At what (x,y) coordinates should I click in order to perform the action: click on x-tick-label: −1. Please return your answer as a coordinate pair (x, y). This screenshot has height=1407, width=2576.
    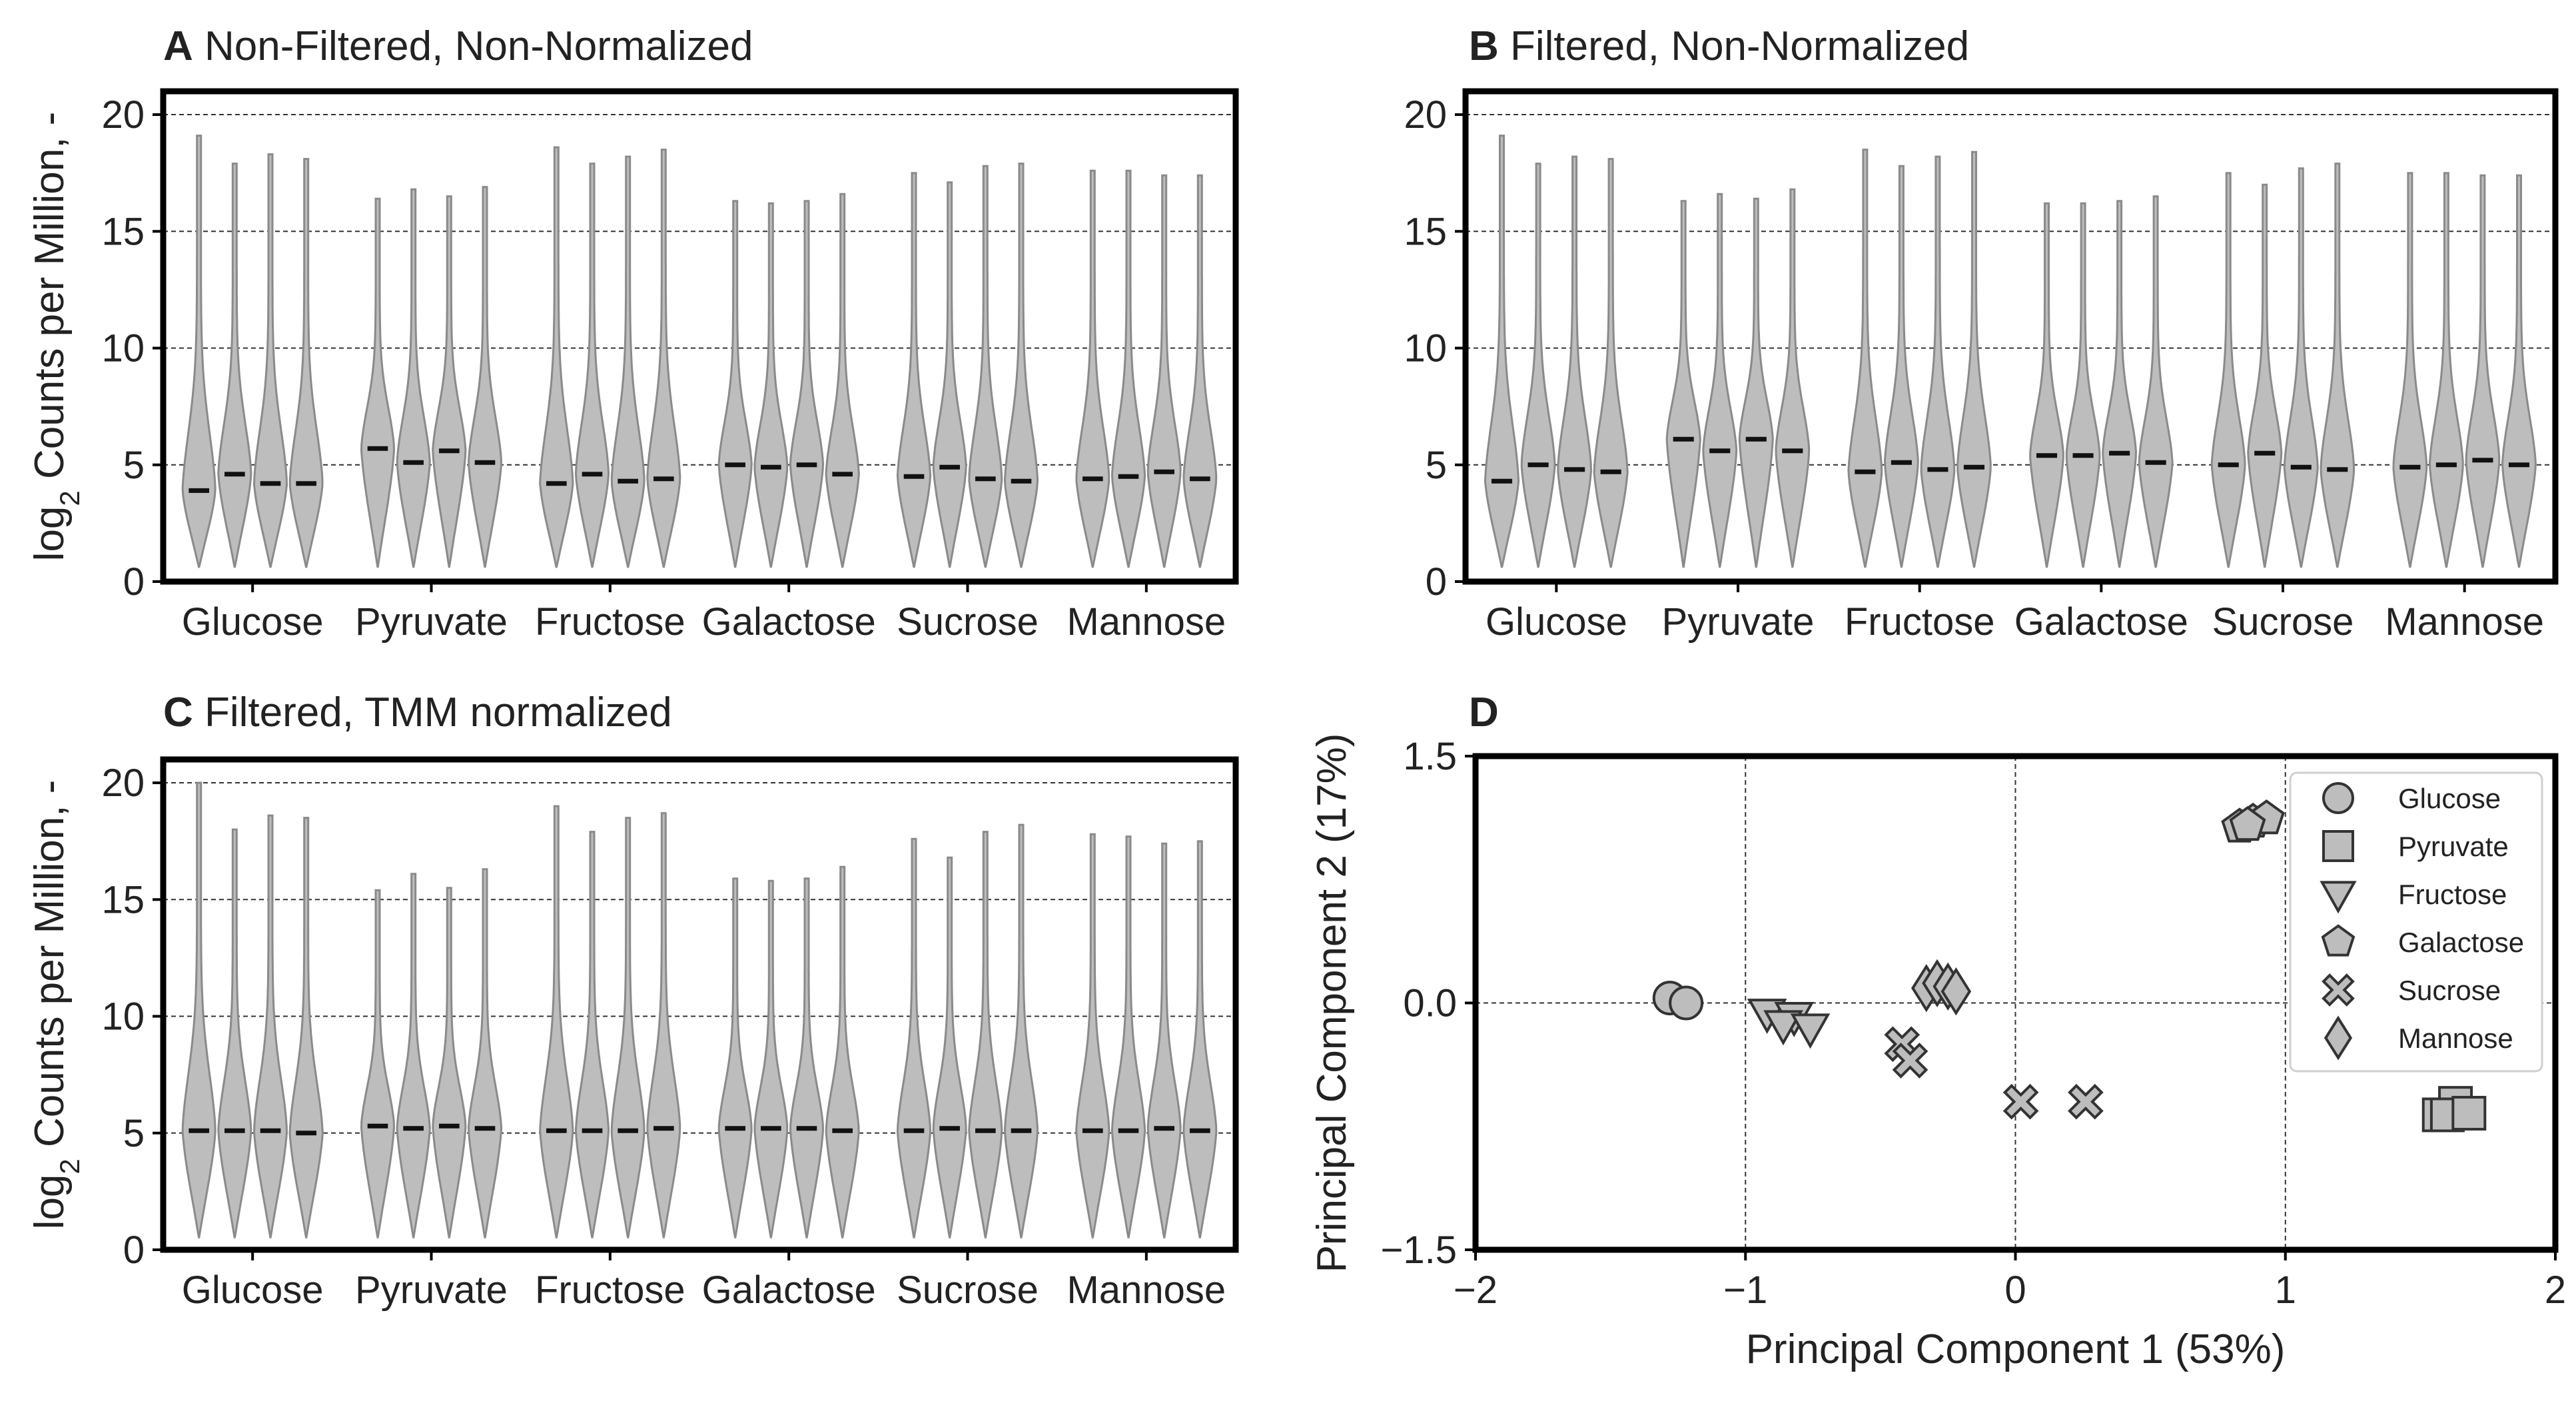
    Looking at the image, I should click on (1745, 1290).